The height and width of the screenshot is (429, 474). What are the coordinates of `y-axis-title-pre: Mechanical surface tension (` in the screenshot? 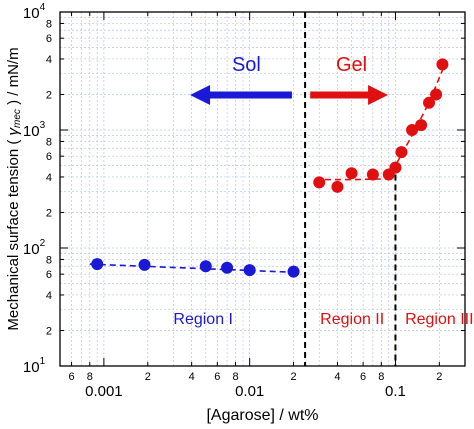 It's located at (13, 232).